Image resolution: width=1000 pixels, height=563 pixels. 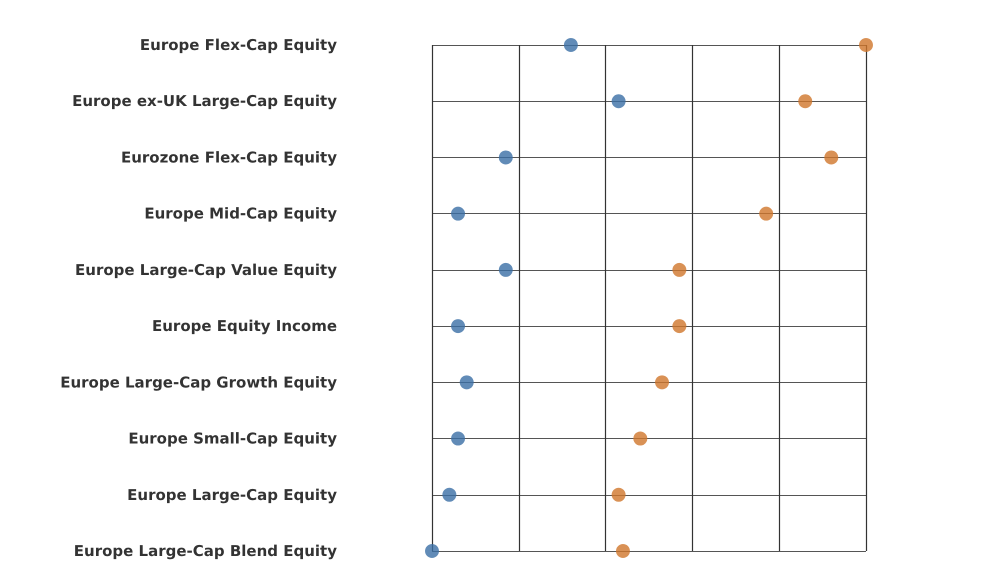 I want to click on y-tick-label: Eurozone Flex-Cap Equity, so click(x=229, y=157).